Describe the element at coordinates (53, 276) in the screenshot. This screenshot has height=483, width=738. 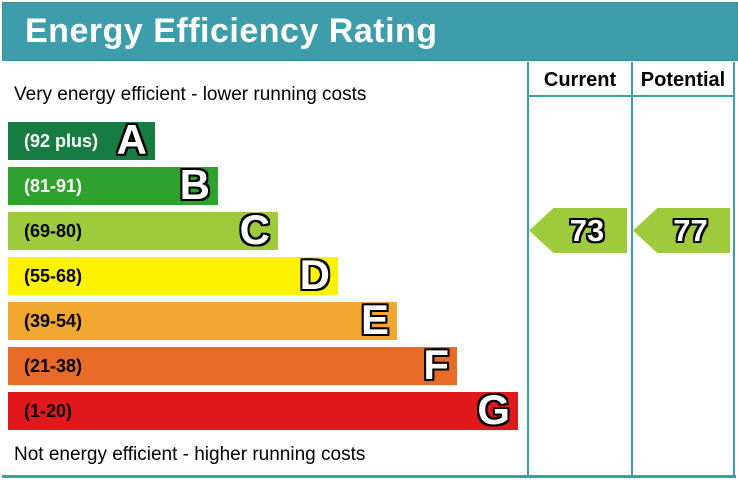
I see `band-d-range: (55-68)` at that location.